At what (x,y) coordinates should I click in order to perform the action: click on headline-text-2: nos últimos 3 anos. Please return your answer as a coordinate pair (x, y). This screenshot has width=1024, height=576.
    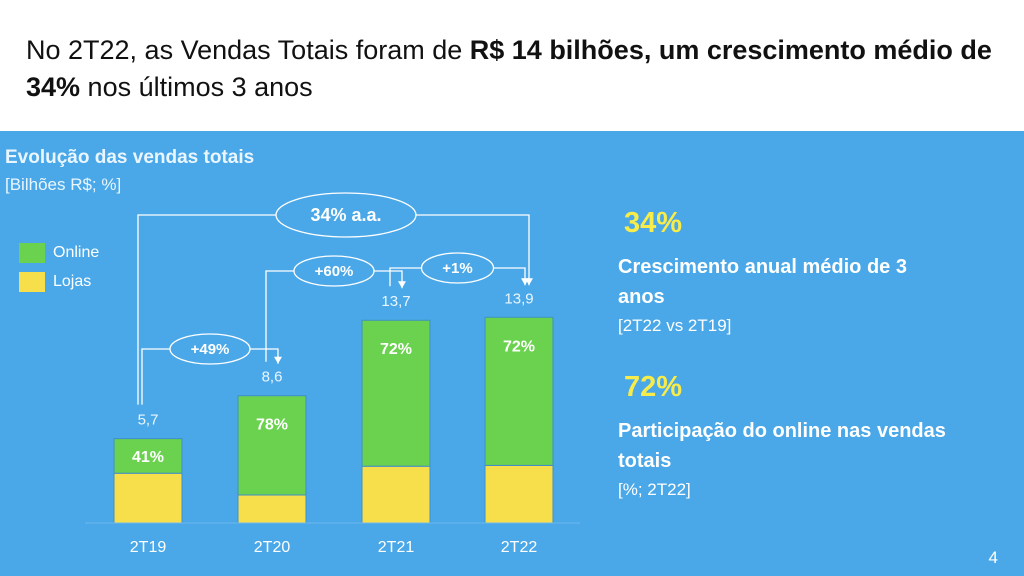
    Looking at the image, I should click on (196, 87).